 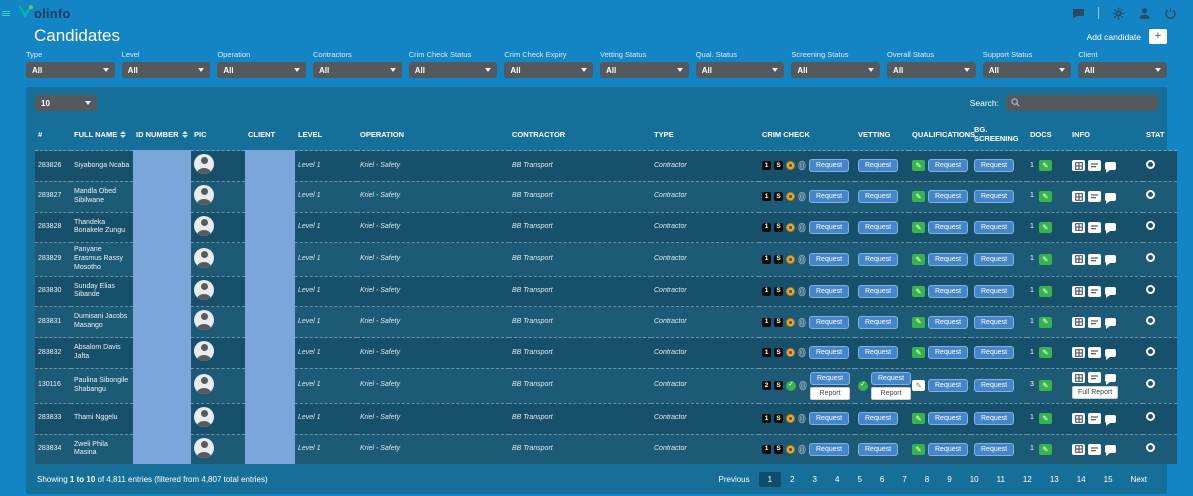 What do you see at coordinates (102, 134) in the screenshot?
I see `column-header-full-name: FULL NAME` at bounding box center [102, 134].